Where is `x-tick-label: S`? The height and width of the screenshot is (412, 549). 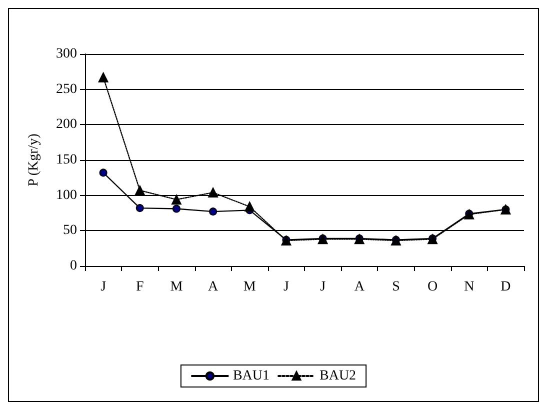 x-tick-label: S is located at coordinates (396, 287).